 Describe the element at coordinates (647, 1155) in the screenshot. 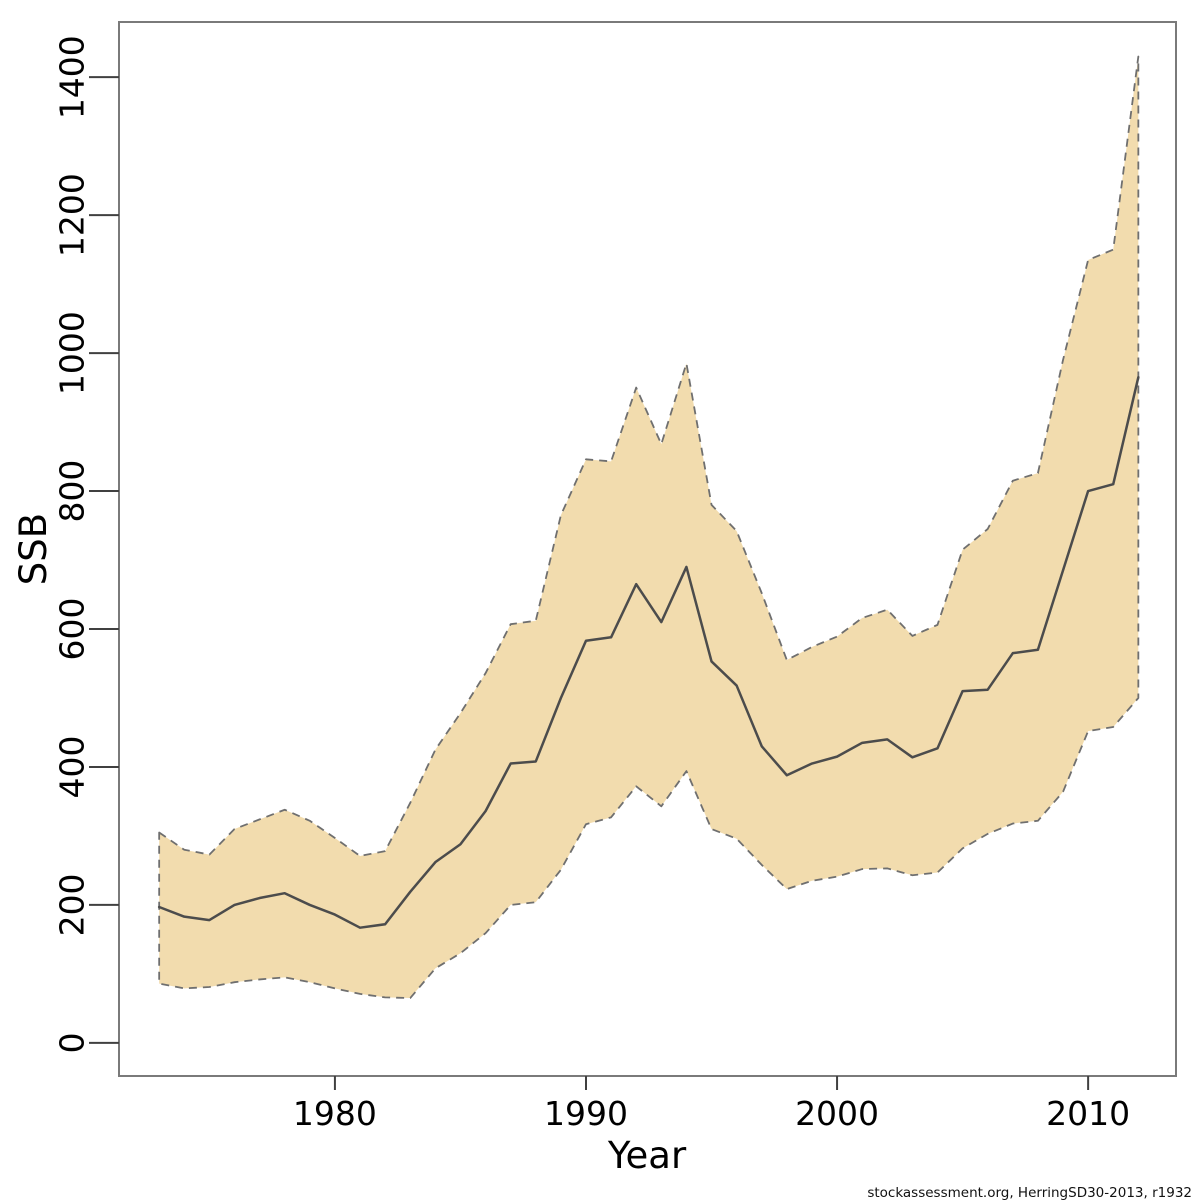

I see `x-axis-title: Year` at that location.